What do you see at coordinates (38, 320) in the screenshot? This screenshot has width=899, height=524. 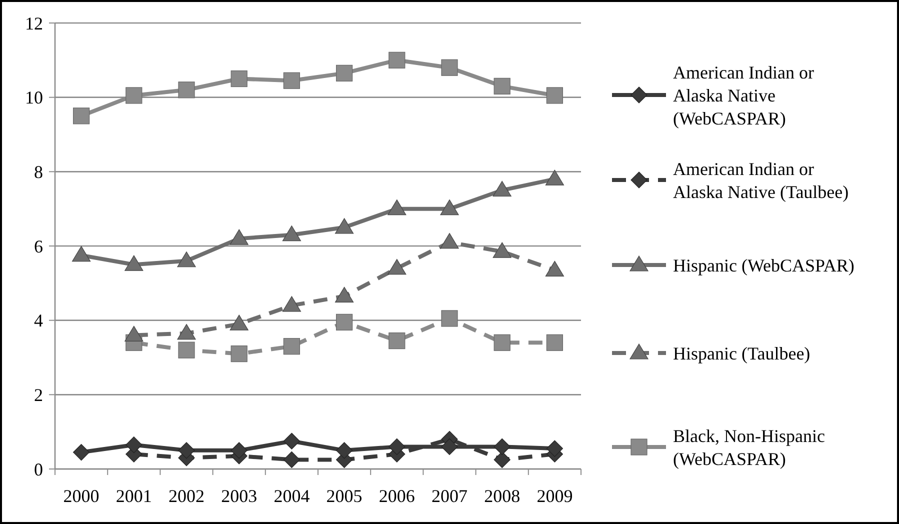 I see `y-tick-label: 4` at bounding box center [38, 320].